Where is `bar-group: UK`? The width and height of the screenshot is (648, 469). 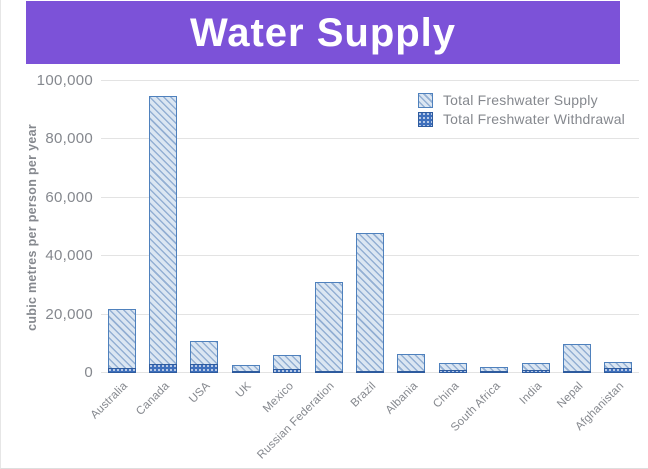
bar-group: UK is located at coordinates (245, 240).